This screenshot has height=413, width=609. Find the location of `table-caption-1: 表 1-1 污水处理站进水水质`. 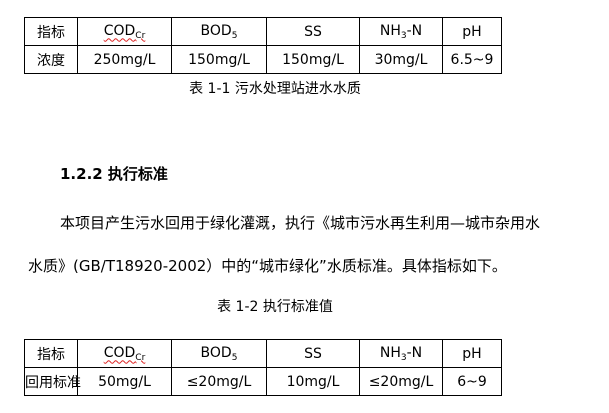

table-caption-1: 表 1-1 污水处理站进水水质 is located at coordinates (275, 89).